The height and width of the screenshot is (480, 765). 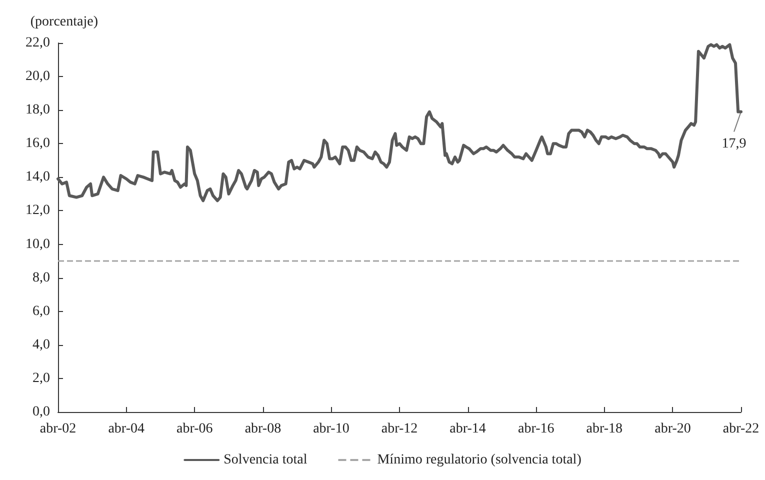 I want to click on annotation: 17,9, so click(x=734, y=144).